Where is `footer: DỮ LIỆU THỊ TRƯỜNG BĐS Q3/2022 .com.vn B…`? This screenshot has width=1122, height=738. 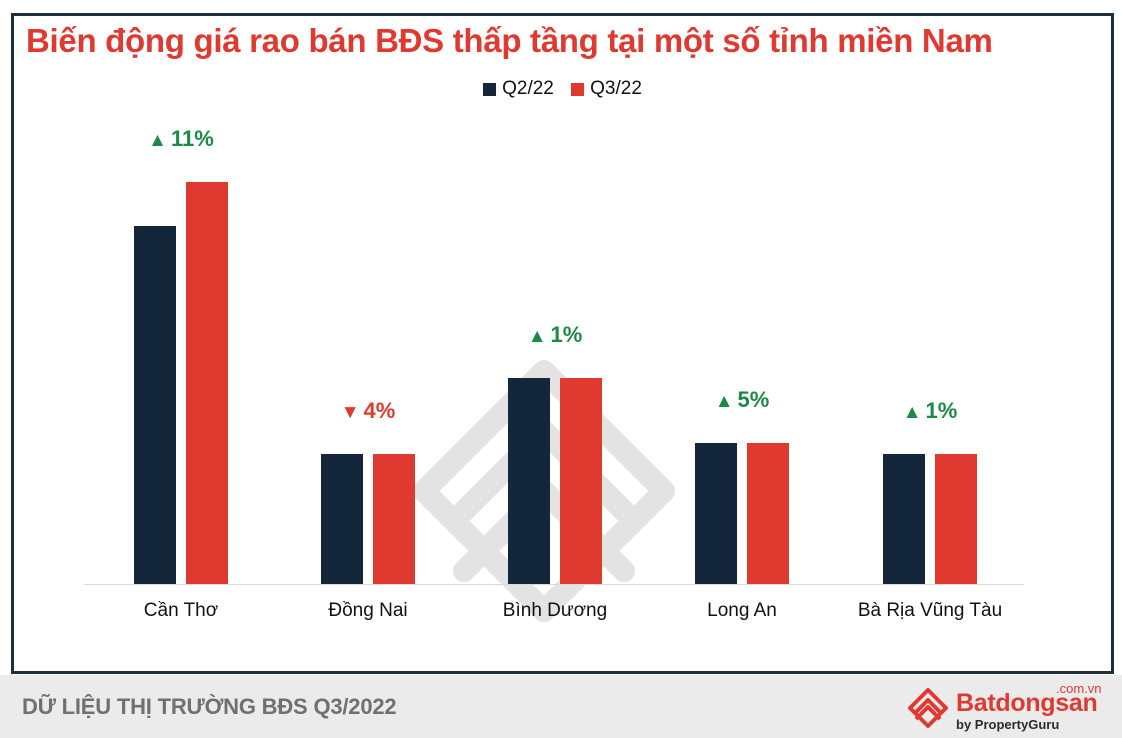
footer: DỮ LIỆU THỊ TRƯỜNG BĐS Q3/2022 .com.vn B… is located at coordinates (561, 706).